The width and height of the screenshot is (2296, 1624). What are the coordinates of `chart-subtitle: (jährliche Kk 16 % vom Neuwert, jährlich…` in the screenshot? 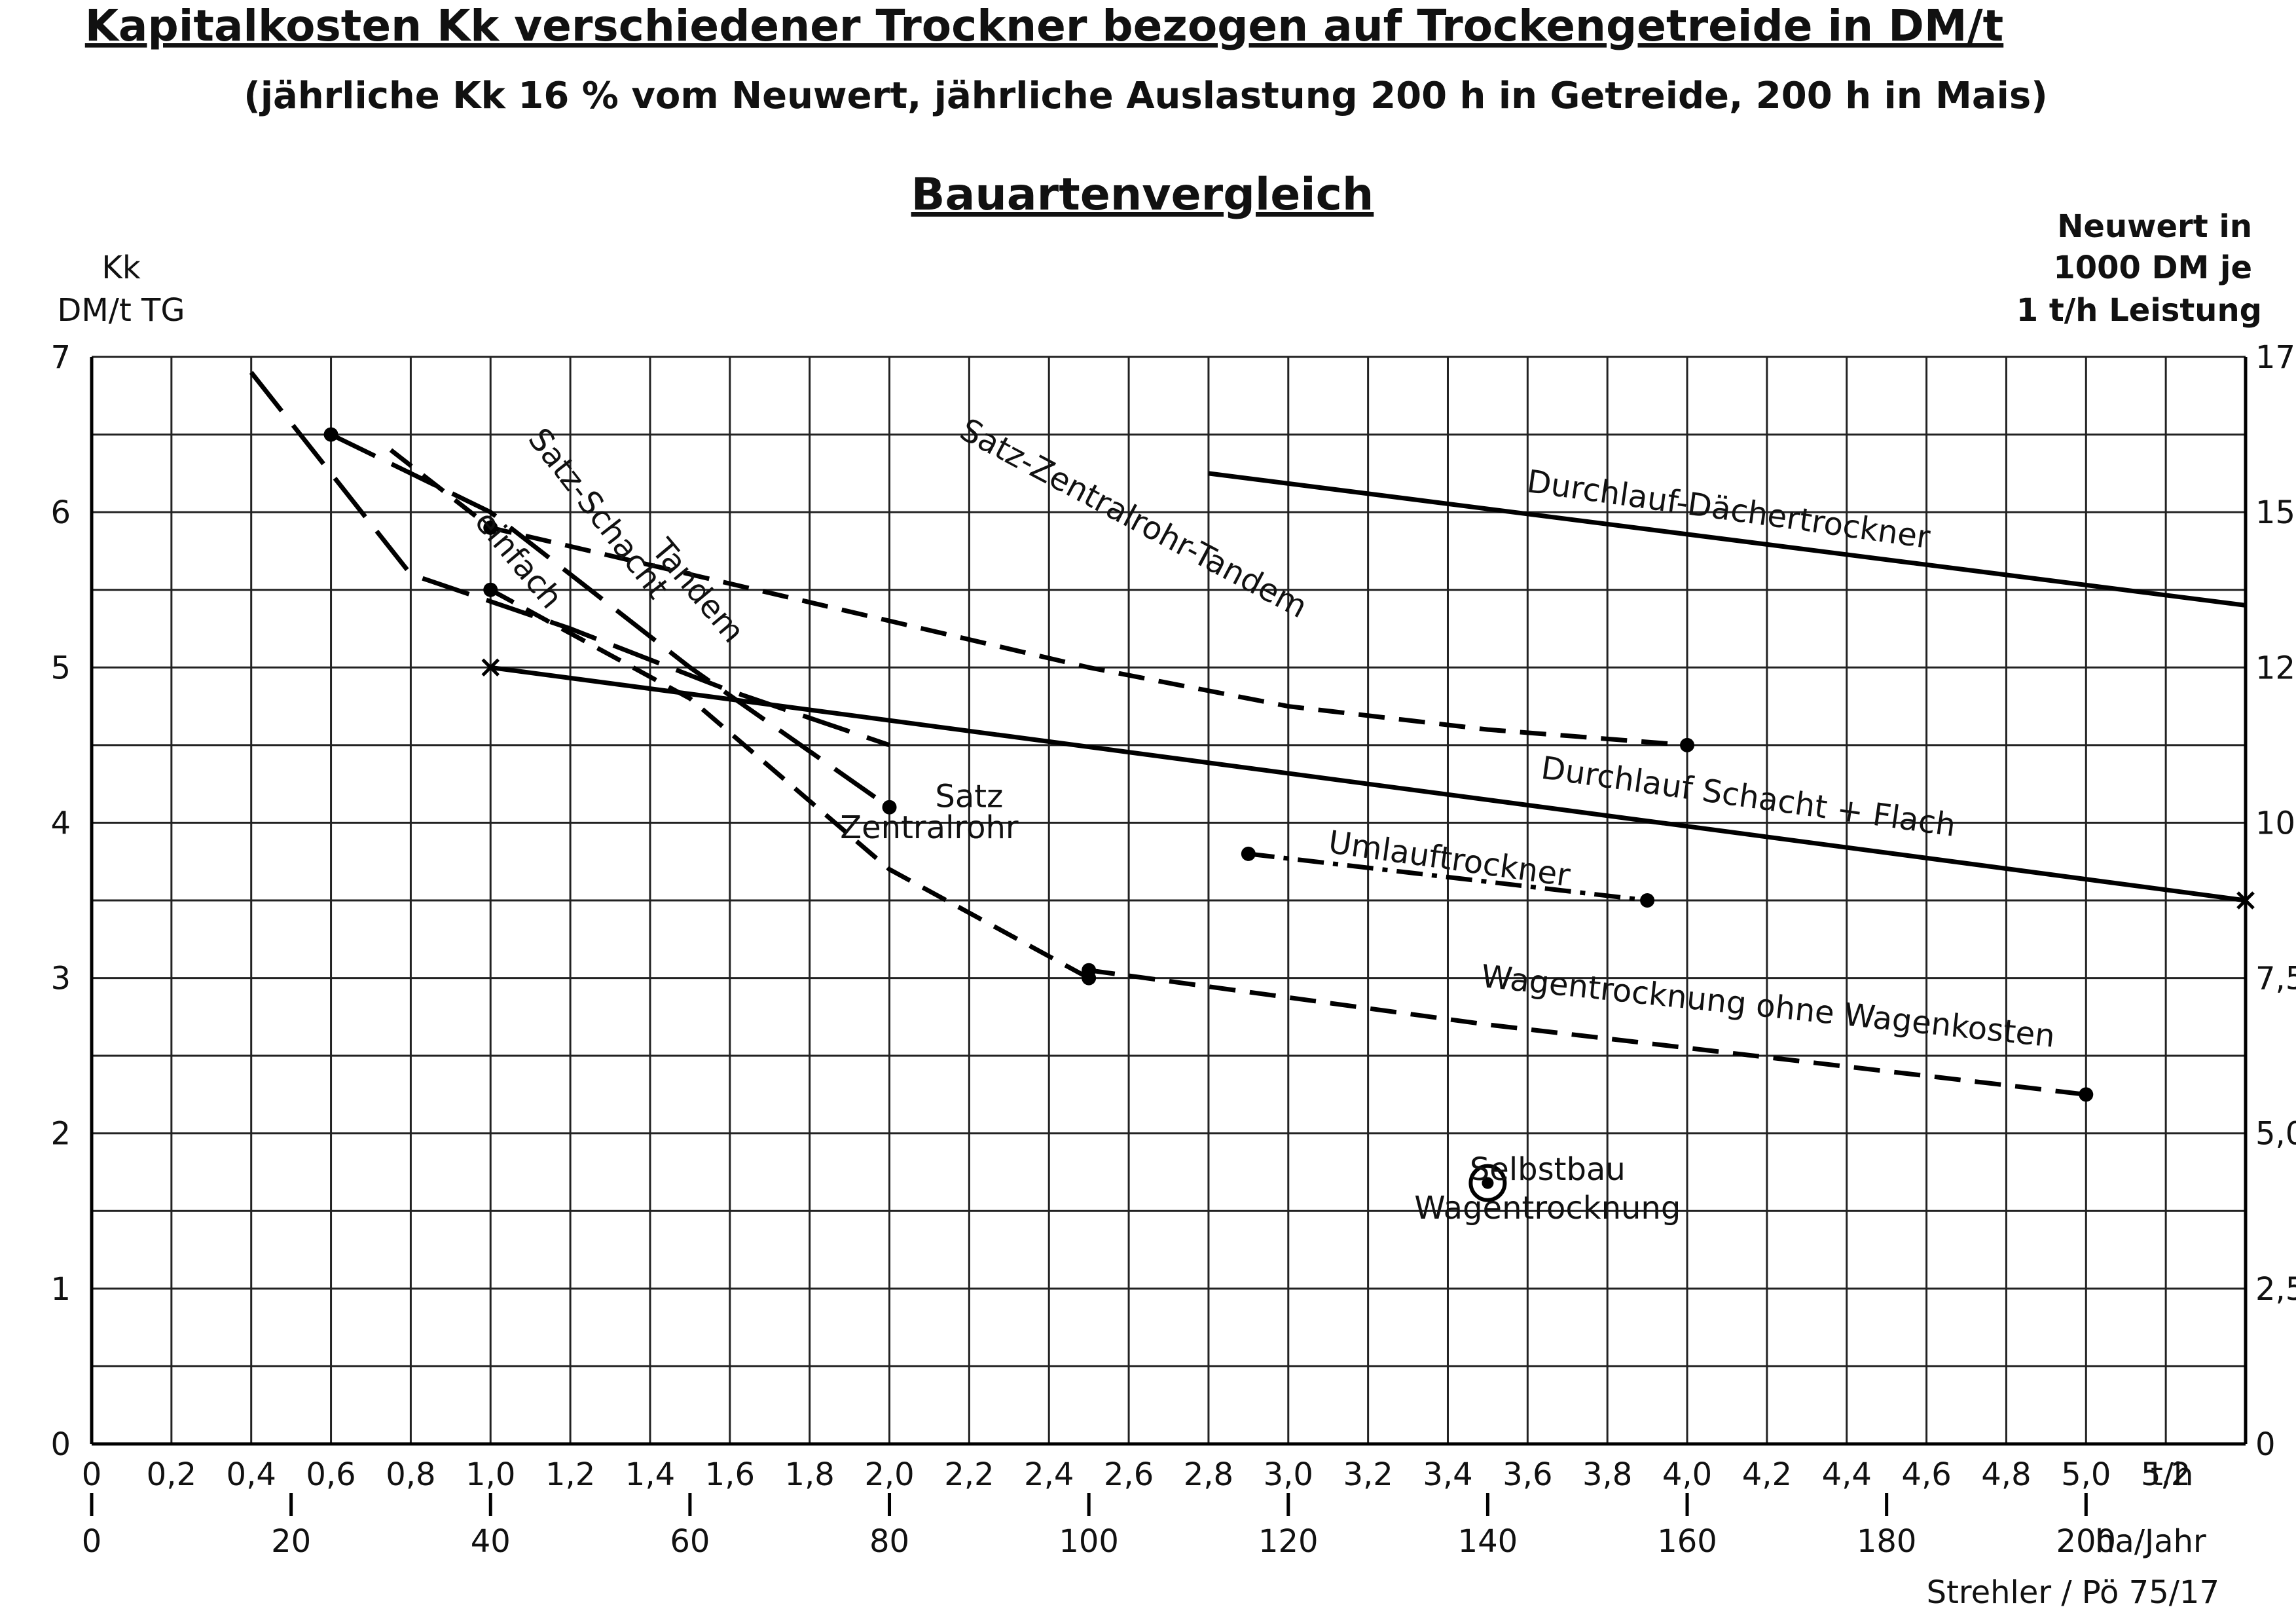 It's located at (1146, 96).